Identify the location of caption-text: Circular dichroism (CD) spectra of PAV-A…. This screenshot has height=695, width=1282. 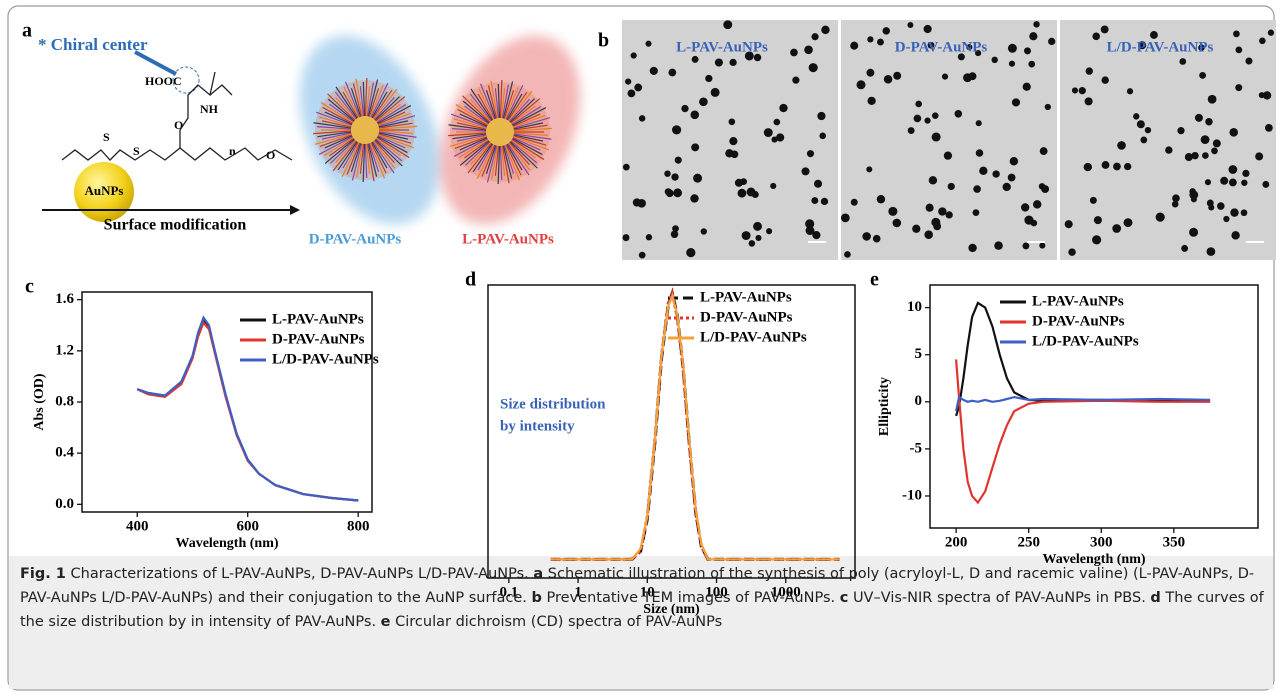
(559, 622).